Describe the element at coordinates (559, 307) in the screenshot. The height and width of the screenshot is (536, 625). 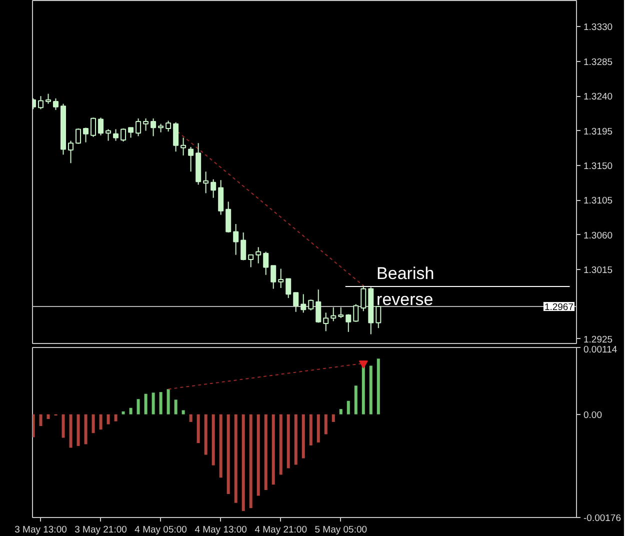
I see `ref-line-label: 1.2967` at that location.